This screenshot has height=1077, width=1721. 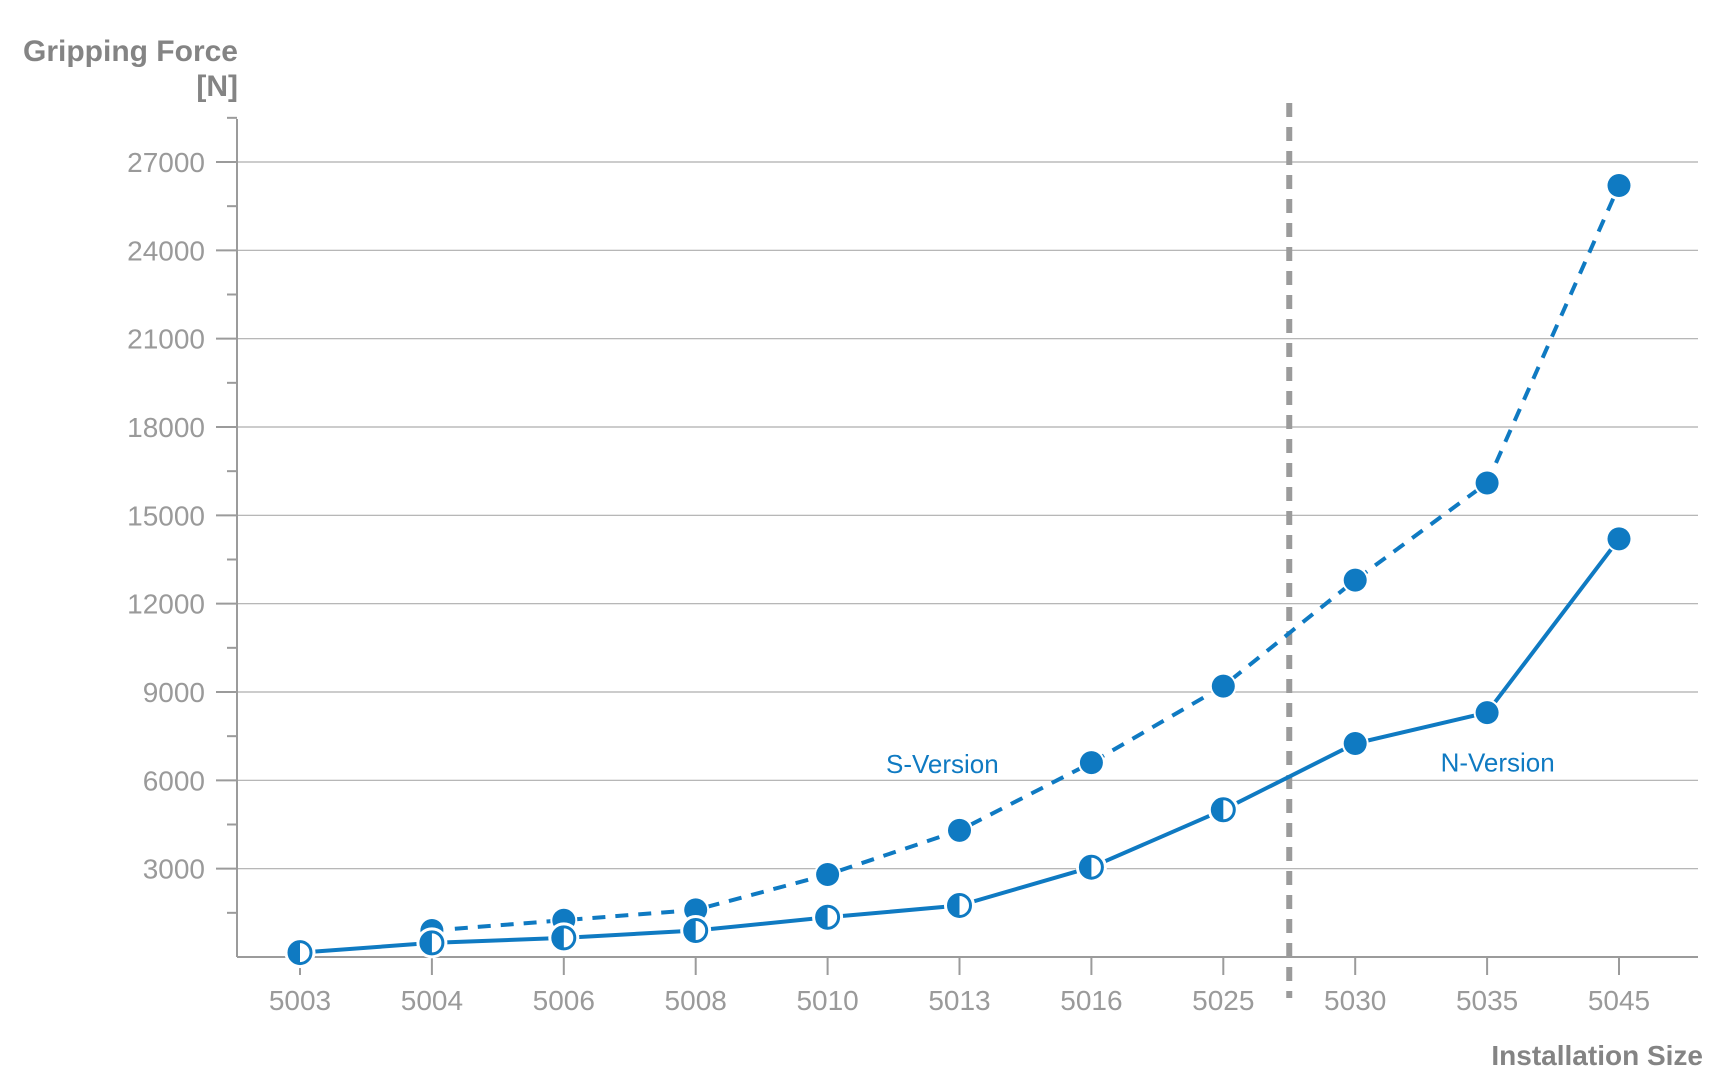 What do you see at coordinates (827, 1000) in the screenshot?
I see `x-tick-label: 5010` at bounding box center [827, 1000].